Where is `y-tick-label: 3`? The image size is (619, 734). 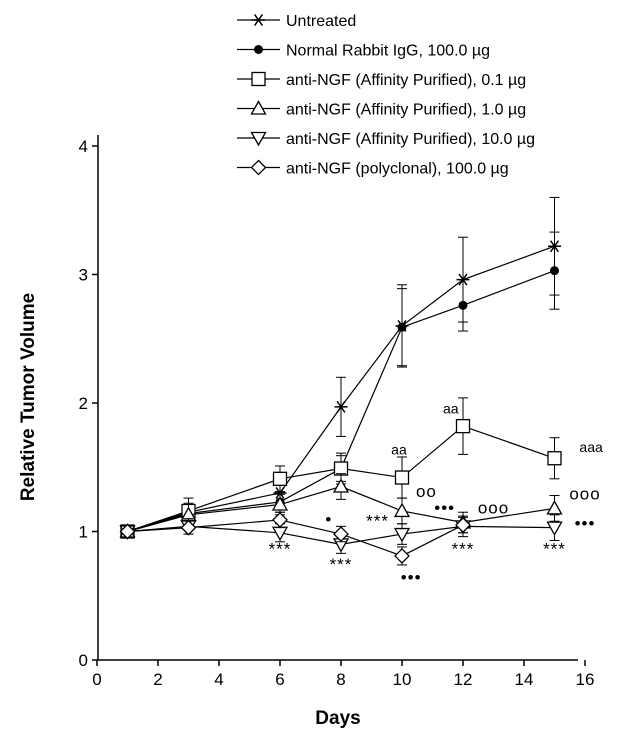
y-tick-label: 3 is located at coordinates (83, 275).